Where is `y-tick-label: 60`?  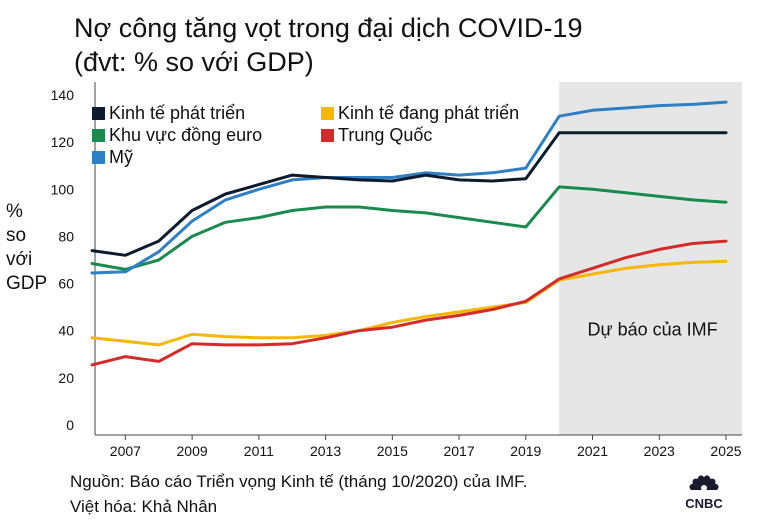 y-tick-label: 60 is located at coordinates (66, 284).